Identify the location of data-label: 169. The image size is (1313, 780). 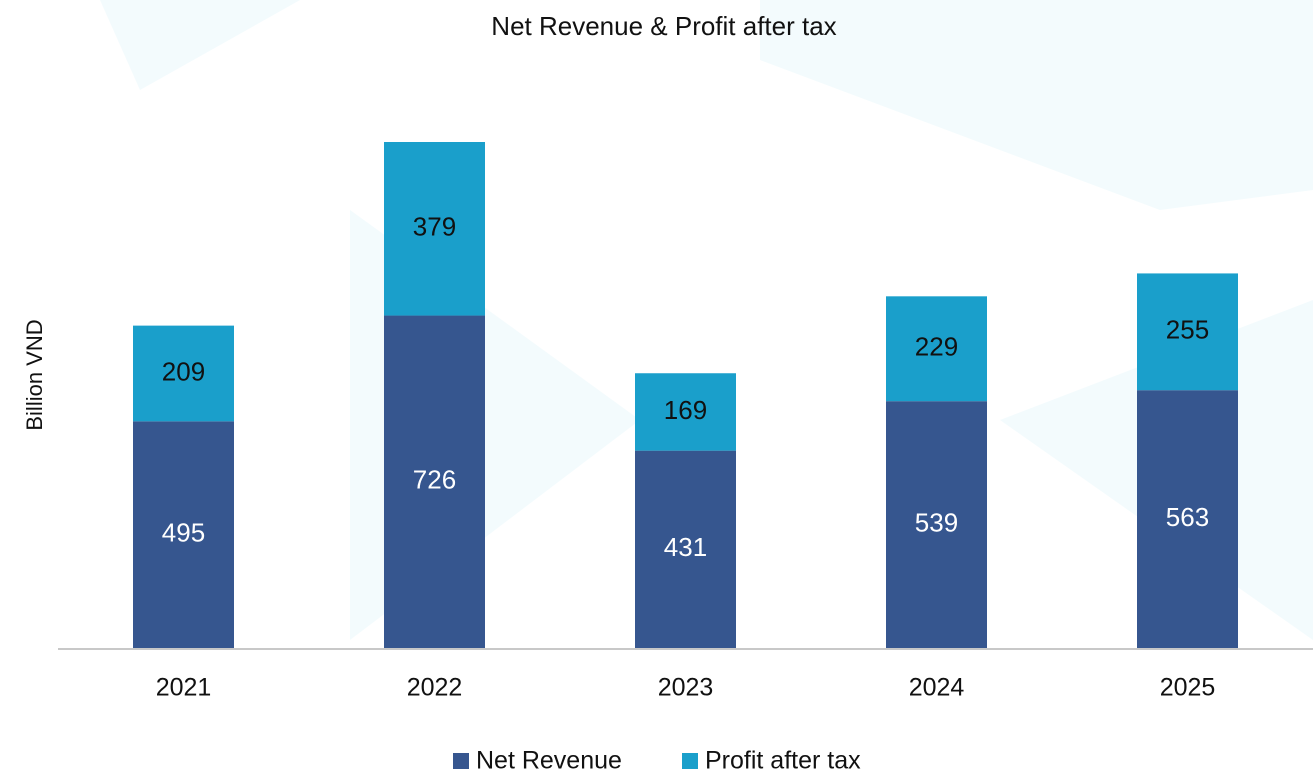
(685, 410).